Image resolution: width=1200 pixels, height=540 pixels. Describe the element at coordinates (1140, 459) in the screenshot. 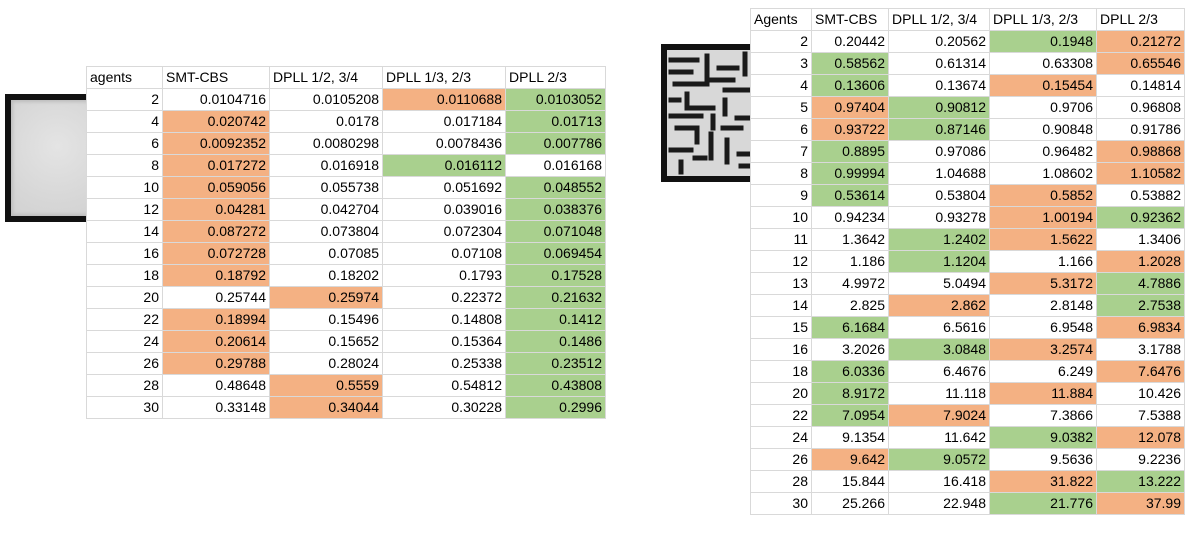

I see `runtime-cell: 9.2236` at that location.